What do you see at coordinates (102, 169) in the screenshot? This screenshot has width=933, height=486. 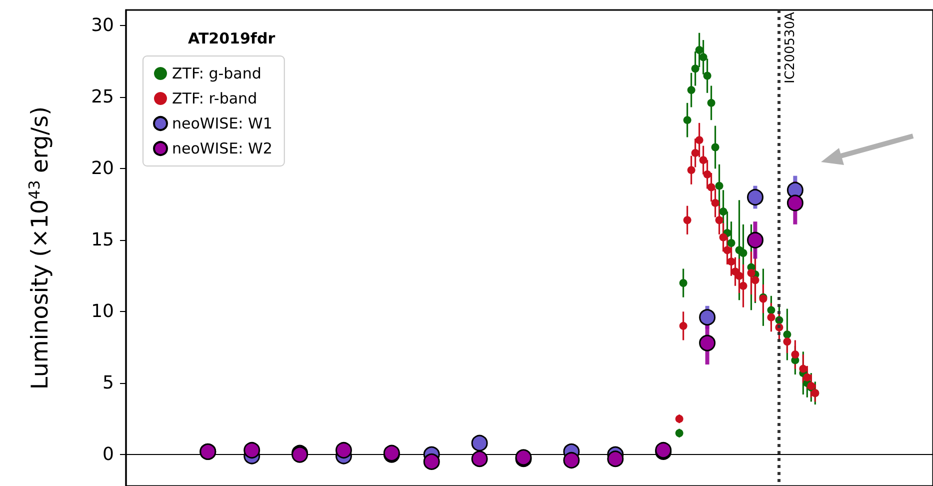 I see `y-tick-label: 20` at bounding box center [102, 169].